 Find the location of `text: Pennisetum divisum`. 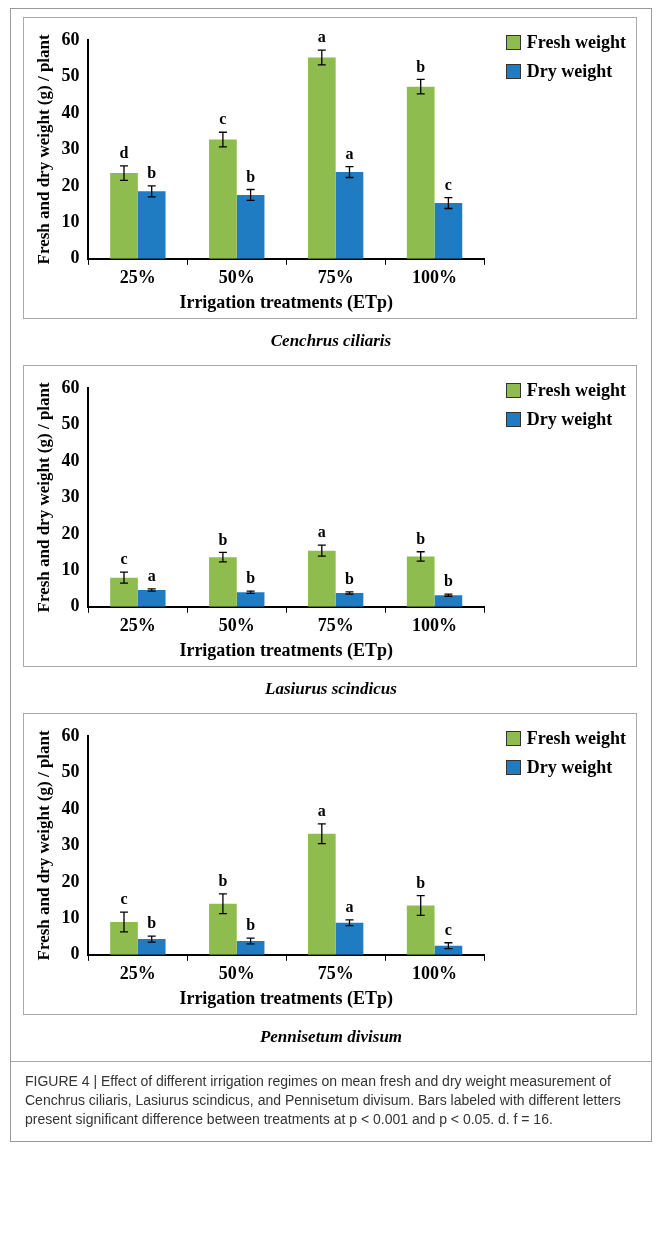

text: Pennisetum divisum is located at coordinates (331, 1037).